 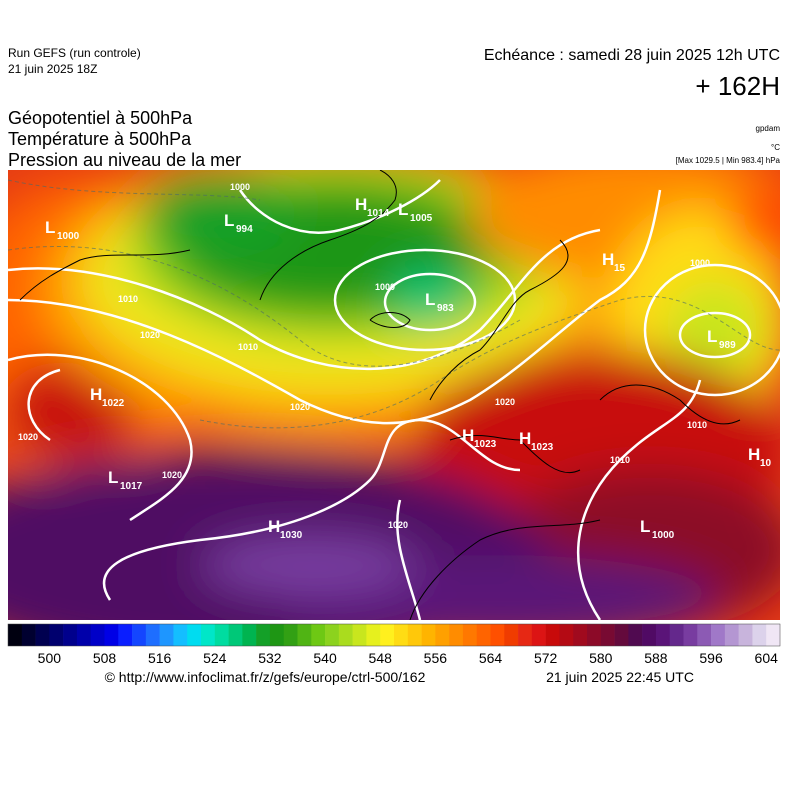 What do you see at coordinates (113, 403) in the screenshot?
I see `center-value: 1022` at bounding box center [113, 403].